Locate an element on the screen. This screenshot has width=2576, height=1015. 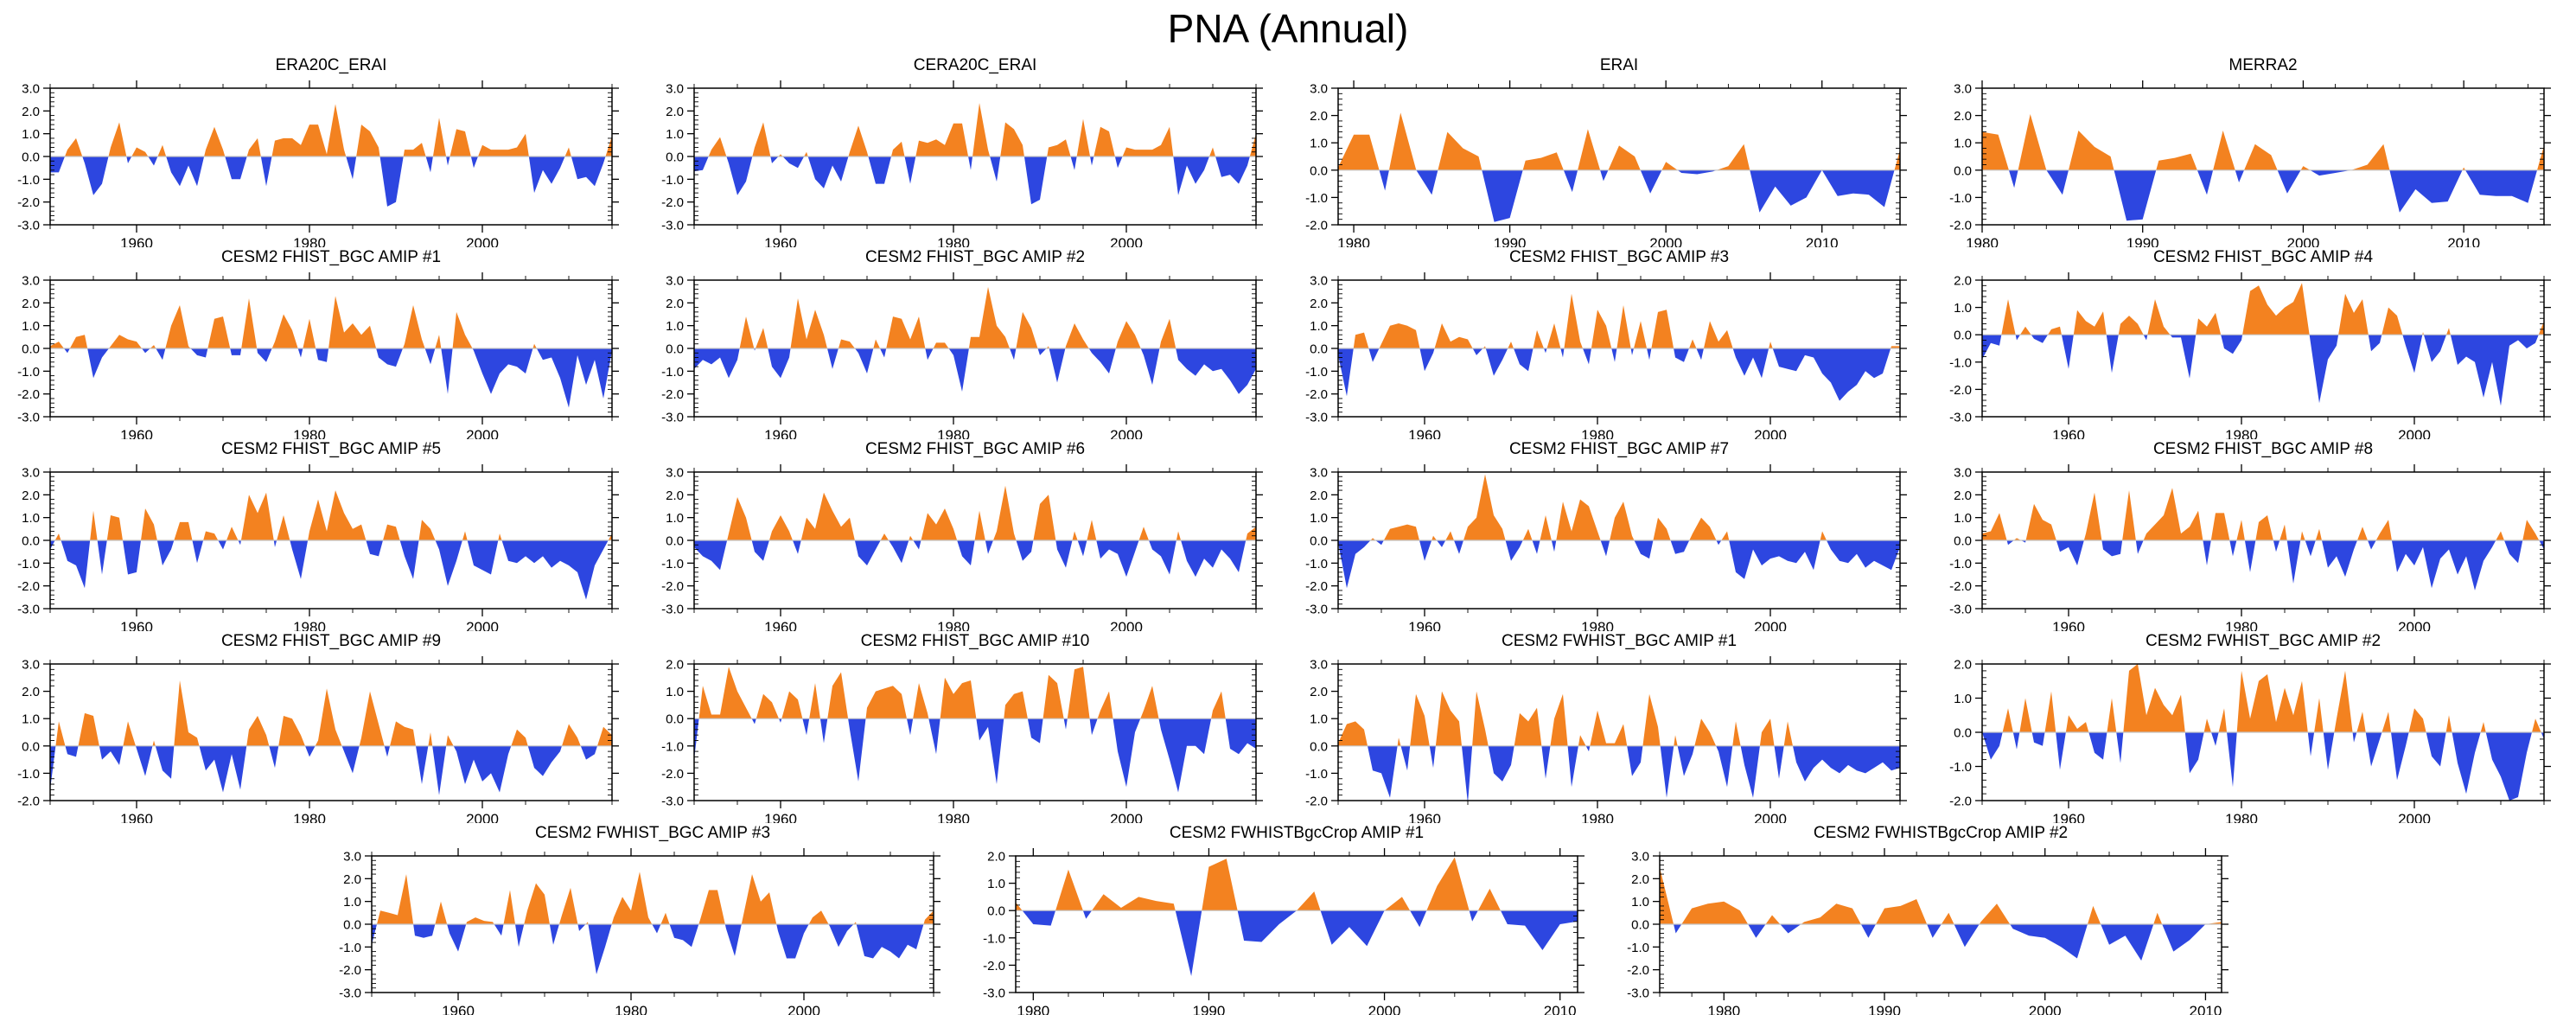
chart-erai: ERAI -2.0 -1.0 0.0 1.0 2.0 3.0 1980 1990 2000 2010 is located at coordinates (1610, 151).